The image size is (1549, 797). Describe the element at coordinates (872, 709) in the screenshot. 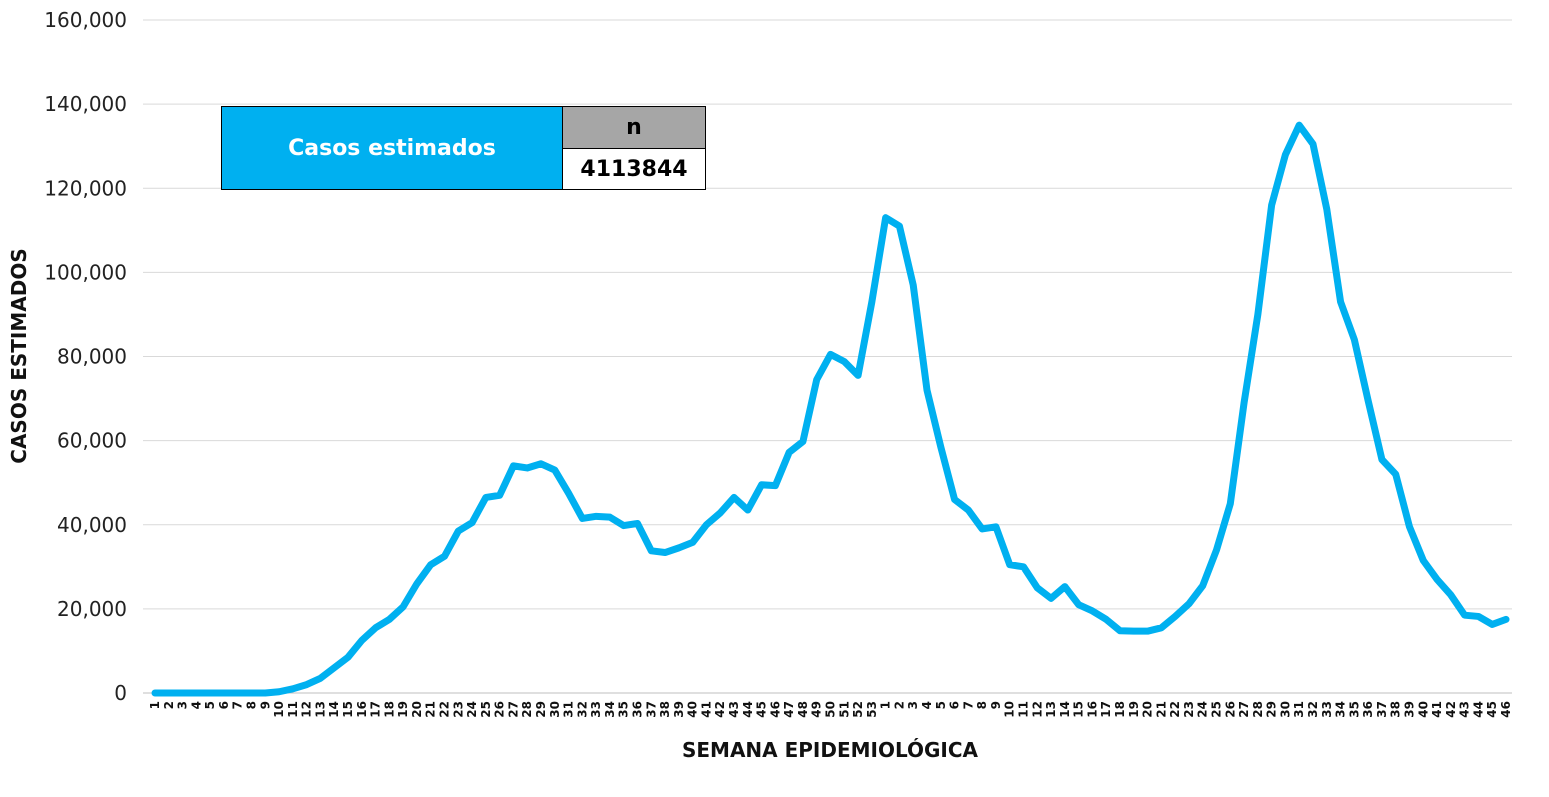

I see `x-tick-label: 53` at that location.